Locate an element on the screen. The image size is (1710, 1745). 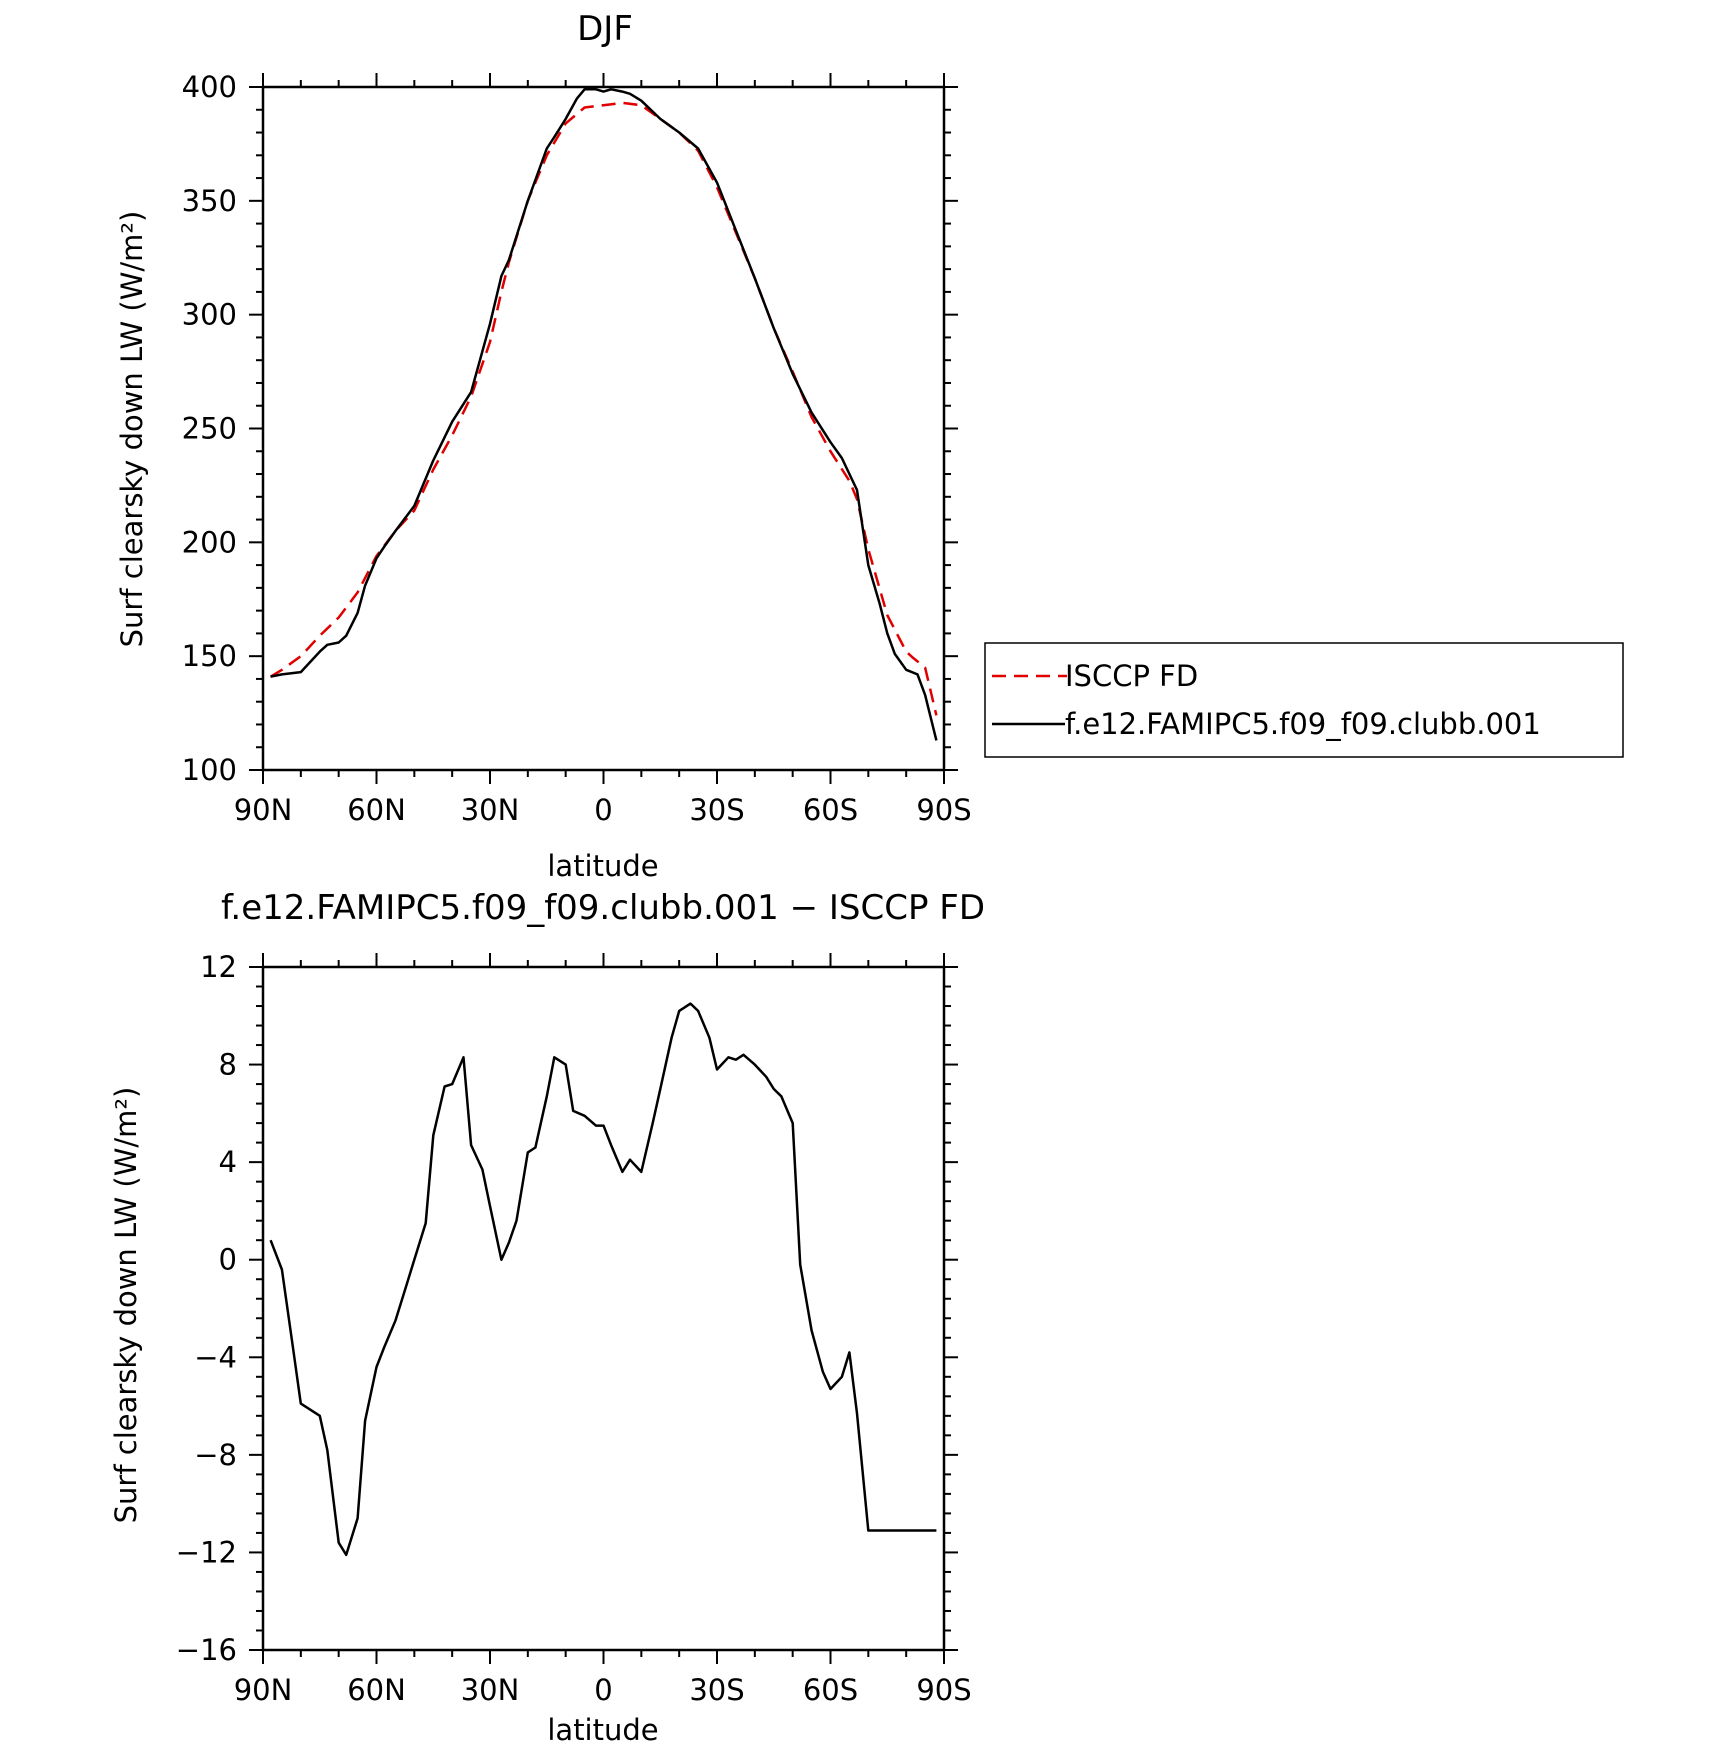
y-tick-label: 8 is located at coordinates (228, 1065).